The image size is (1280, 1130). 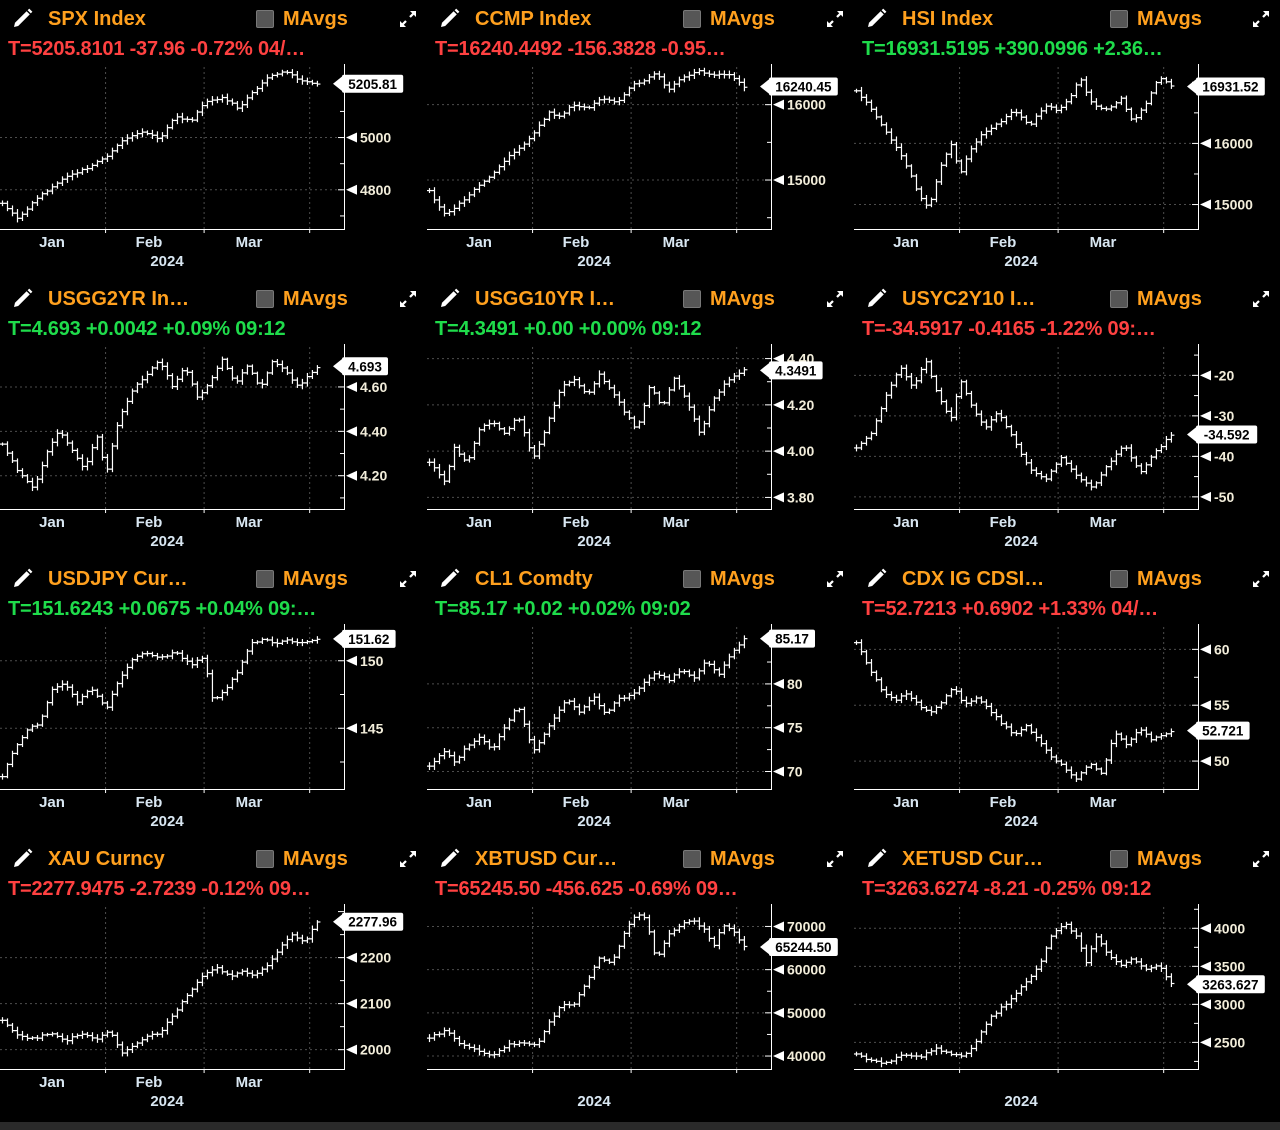 What do you see at coordinates (375, 1050) in the screenshot?
I see `svg-text: 2000` at bounding box center [375, 1050].